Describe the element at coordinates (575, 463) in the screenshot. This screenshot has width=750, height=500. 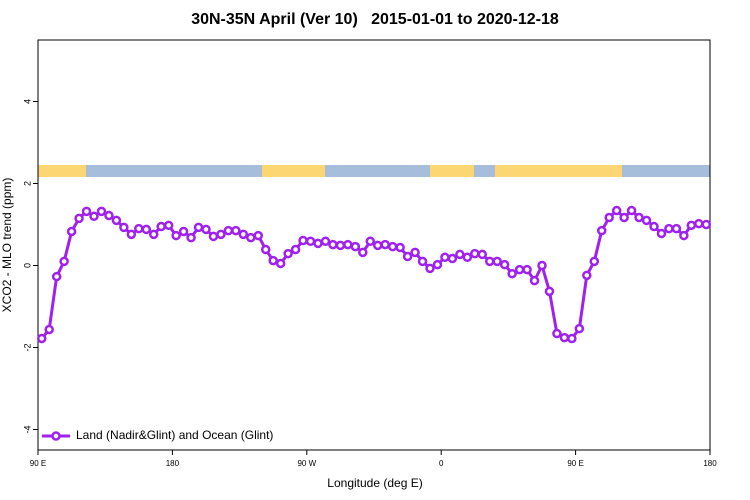
I see `x-tick-label: 90 E` at that location.